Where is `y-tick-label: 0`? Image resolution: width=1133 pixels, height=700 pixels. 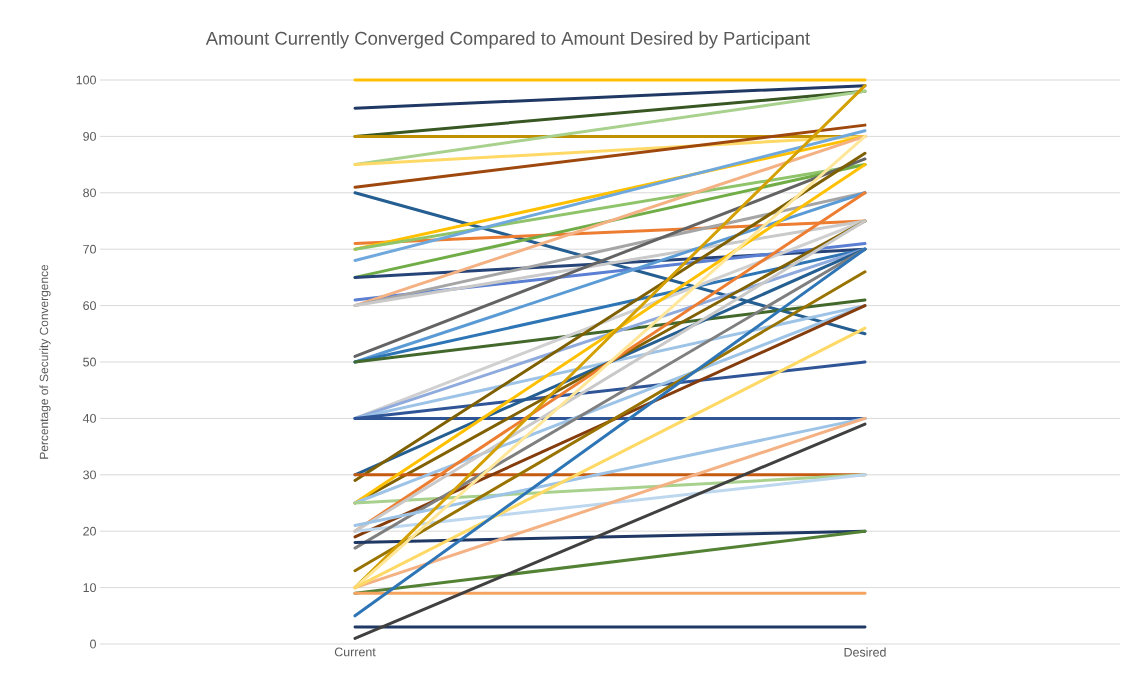
y-tick-label: 0 is located at coordinates (93, 644).